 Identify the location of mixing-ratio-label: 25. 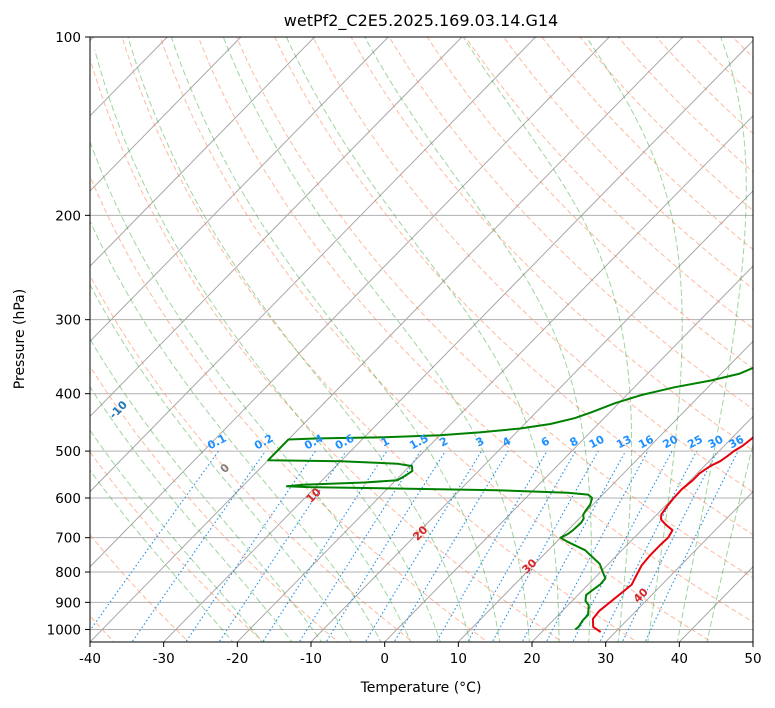
(695, 442).